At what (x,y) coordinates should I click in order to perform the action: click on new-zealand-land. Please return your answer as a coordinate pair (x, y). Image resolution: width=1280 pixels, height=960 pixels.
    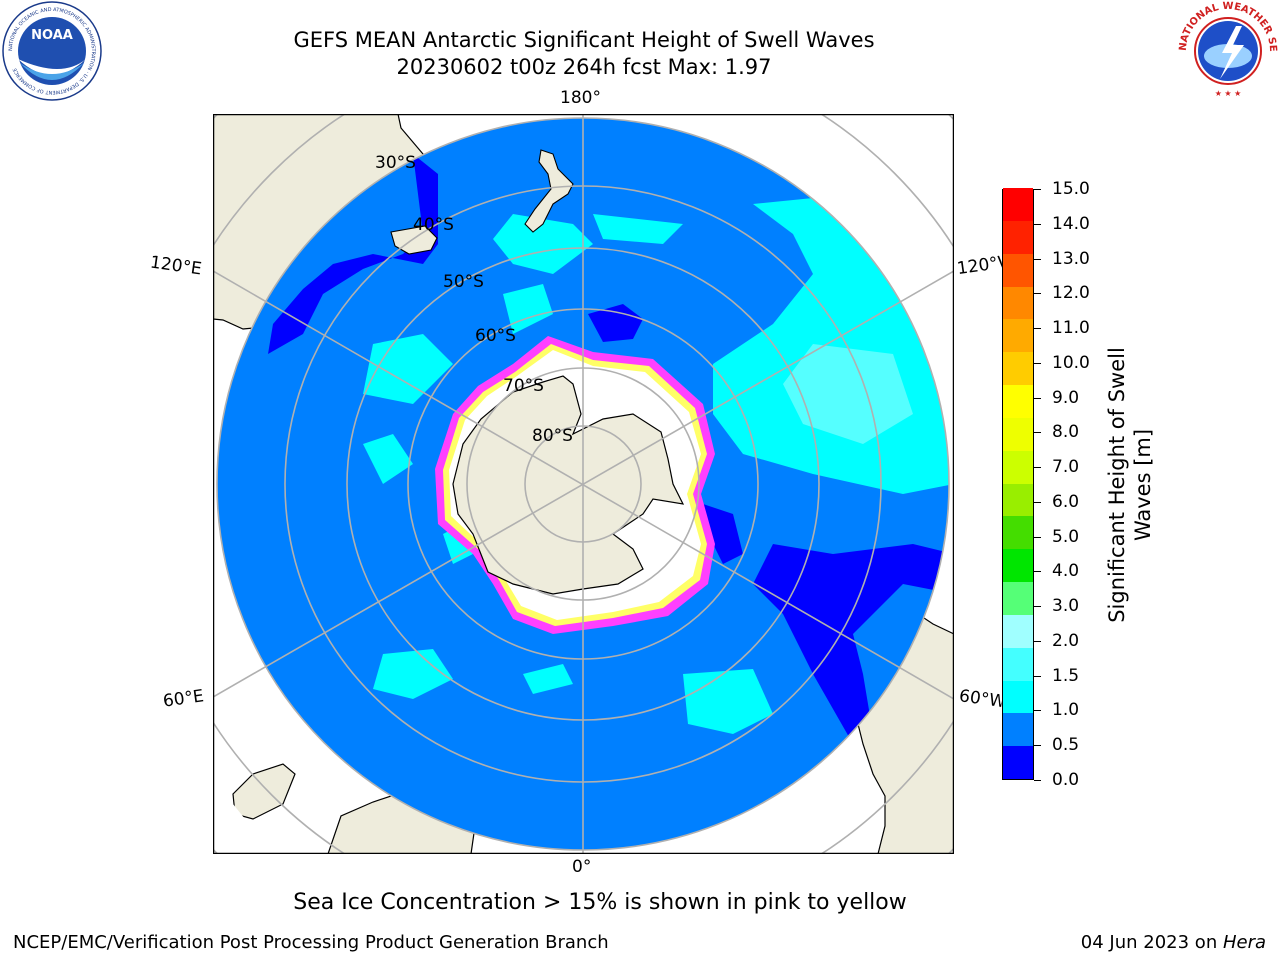
    Looking at the image, I should click on (549, 191).